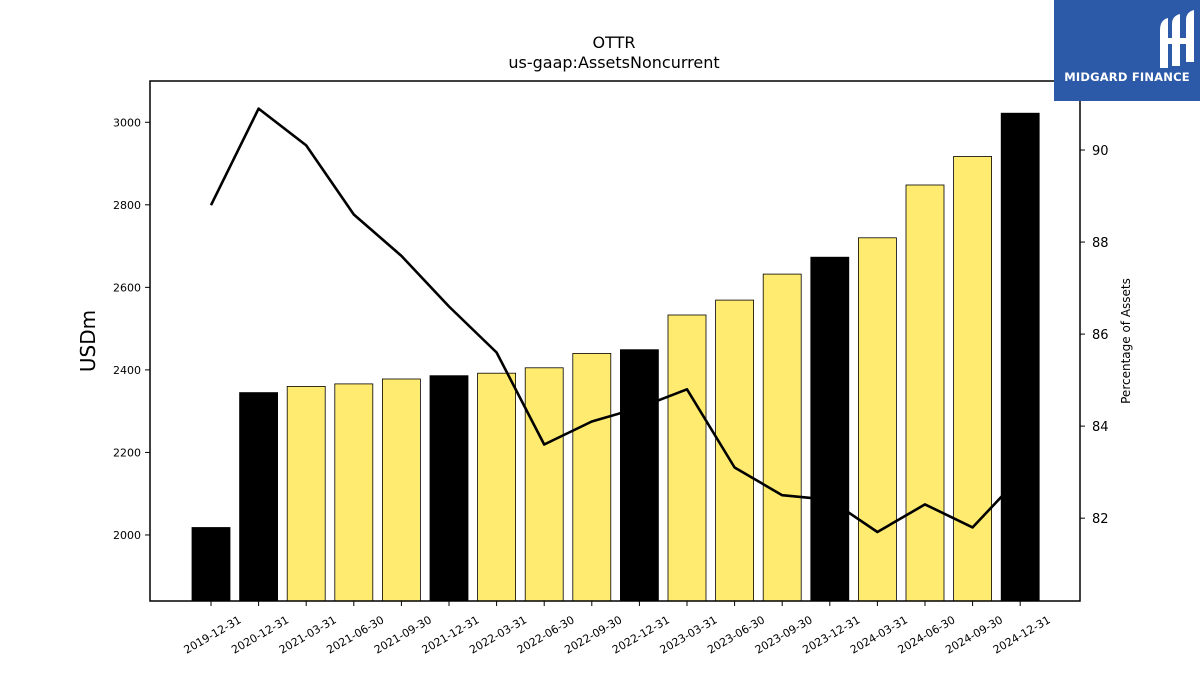 The height and width of the screenshot is (675, 1200). What do you see at coordinates (1100, 151) in the screenshot?
I see `y2-tick-label: 90` at bounding box center [1100, 151].